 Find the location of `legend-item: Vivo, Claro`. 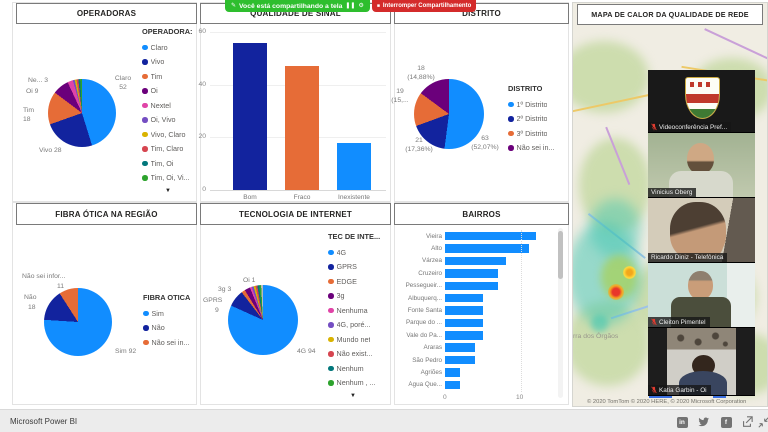

legend-item: Vivo, Claro is located at coordinates (167, 134).